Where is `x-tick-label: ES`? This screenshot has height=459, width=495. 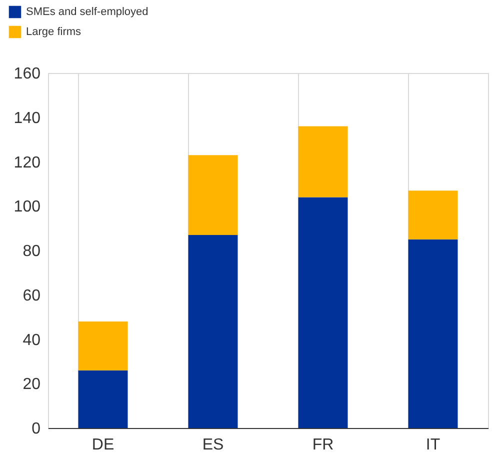 x-tick-label: ES is located at coordinates (213, 445).